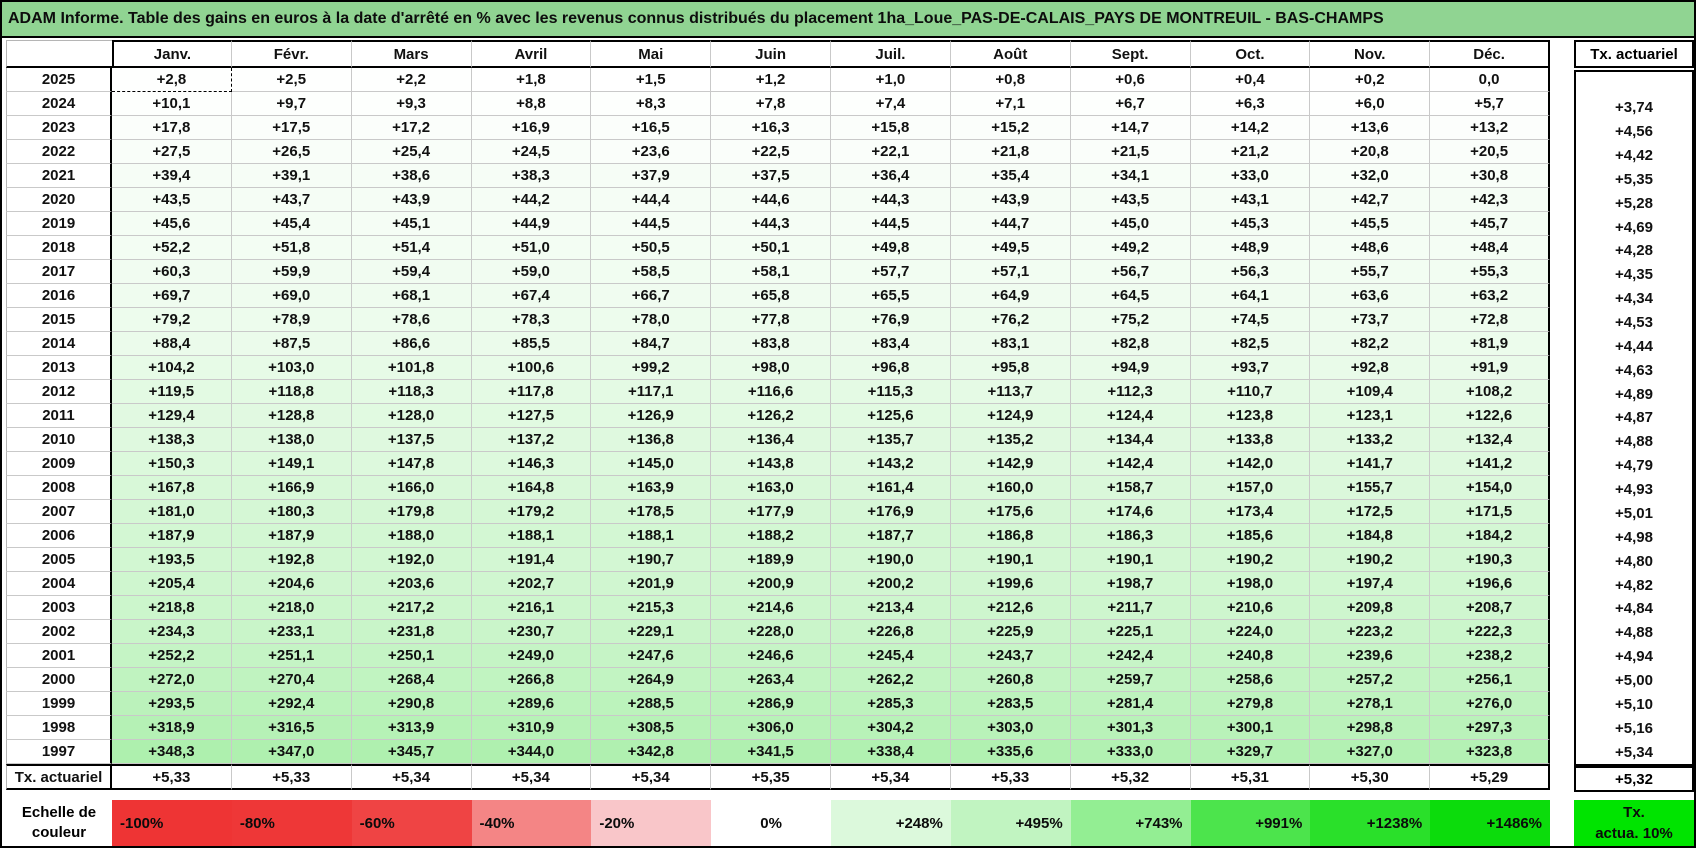 The width and height of the screenshot is (1696, 848). Describe the element at coordinates (531, 728) in the screenshot. I see `cell-1998-m4: +310,9` at that location.